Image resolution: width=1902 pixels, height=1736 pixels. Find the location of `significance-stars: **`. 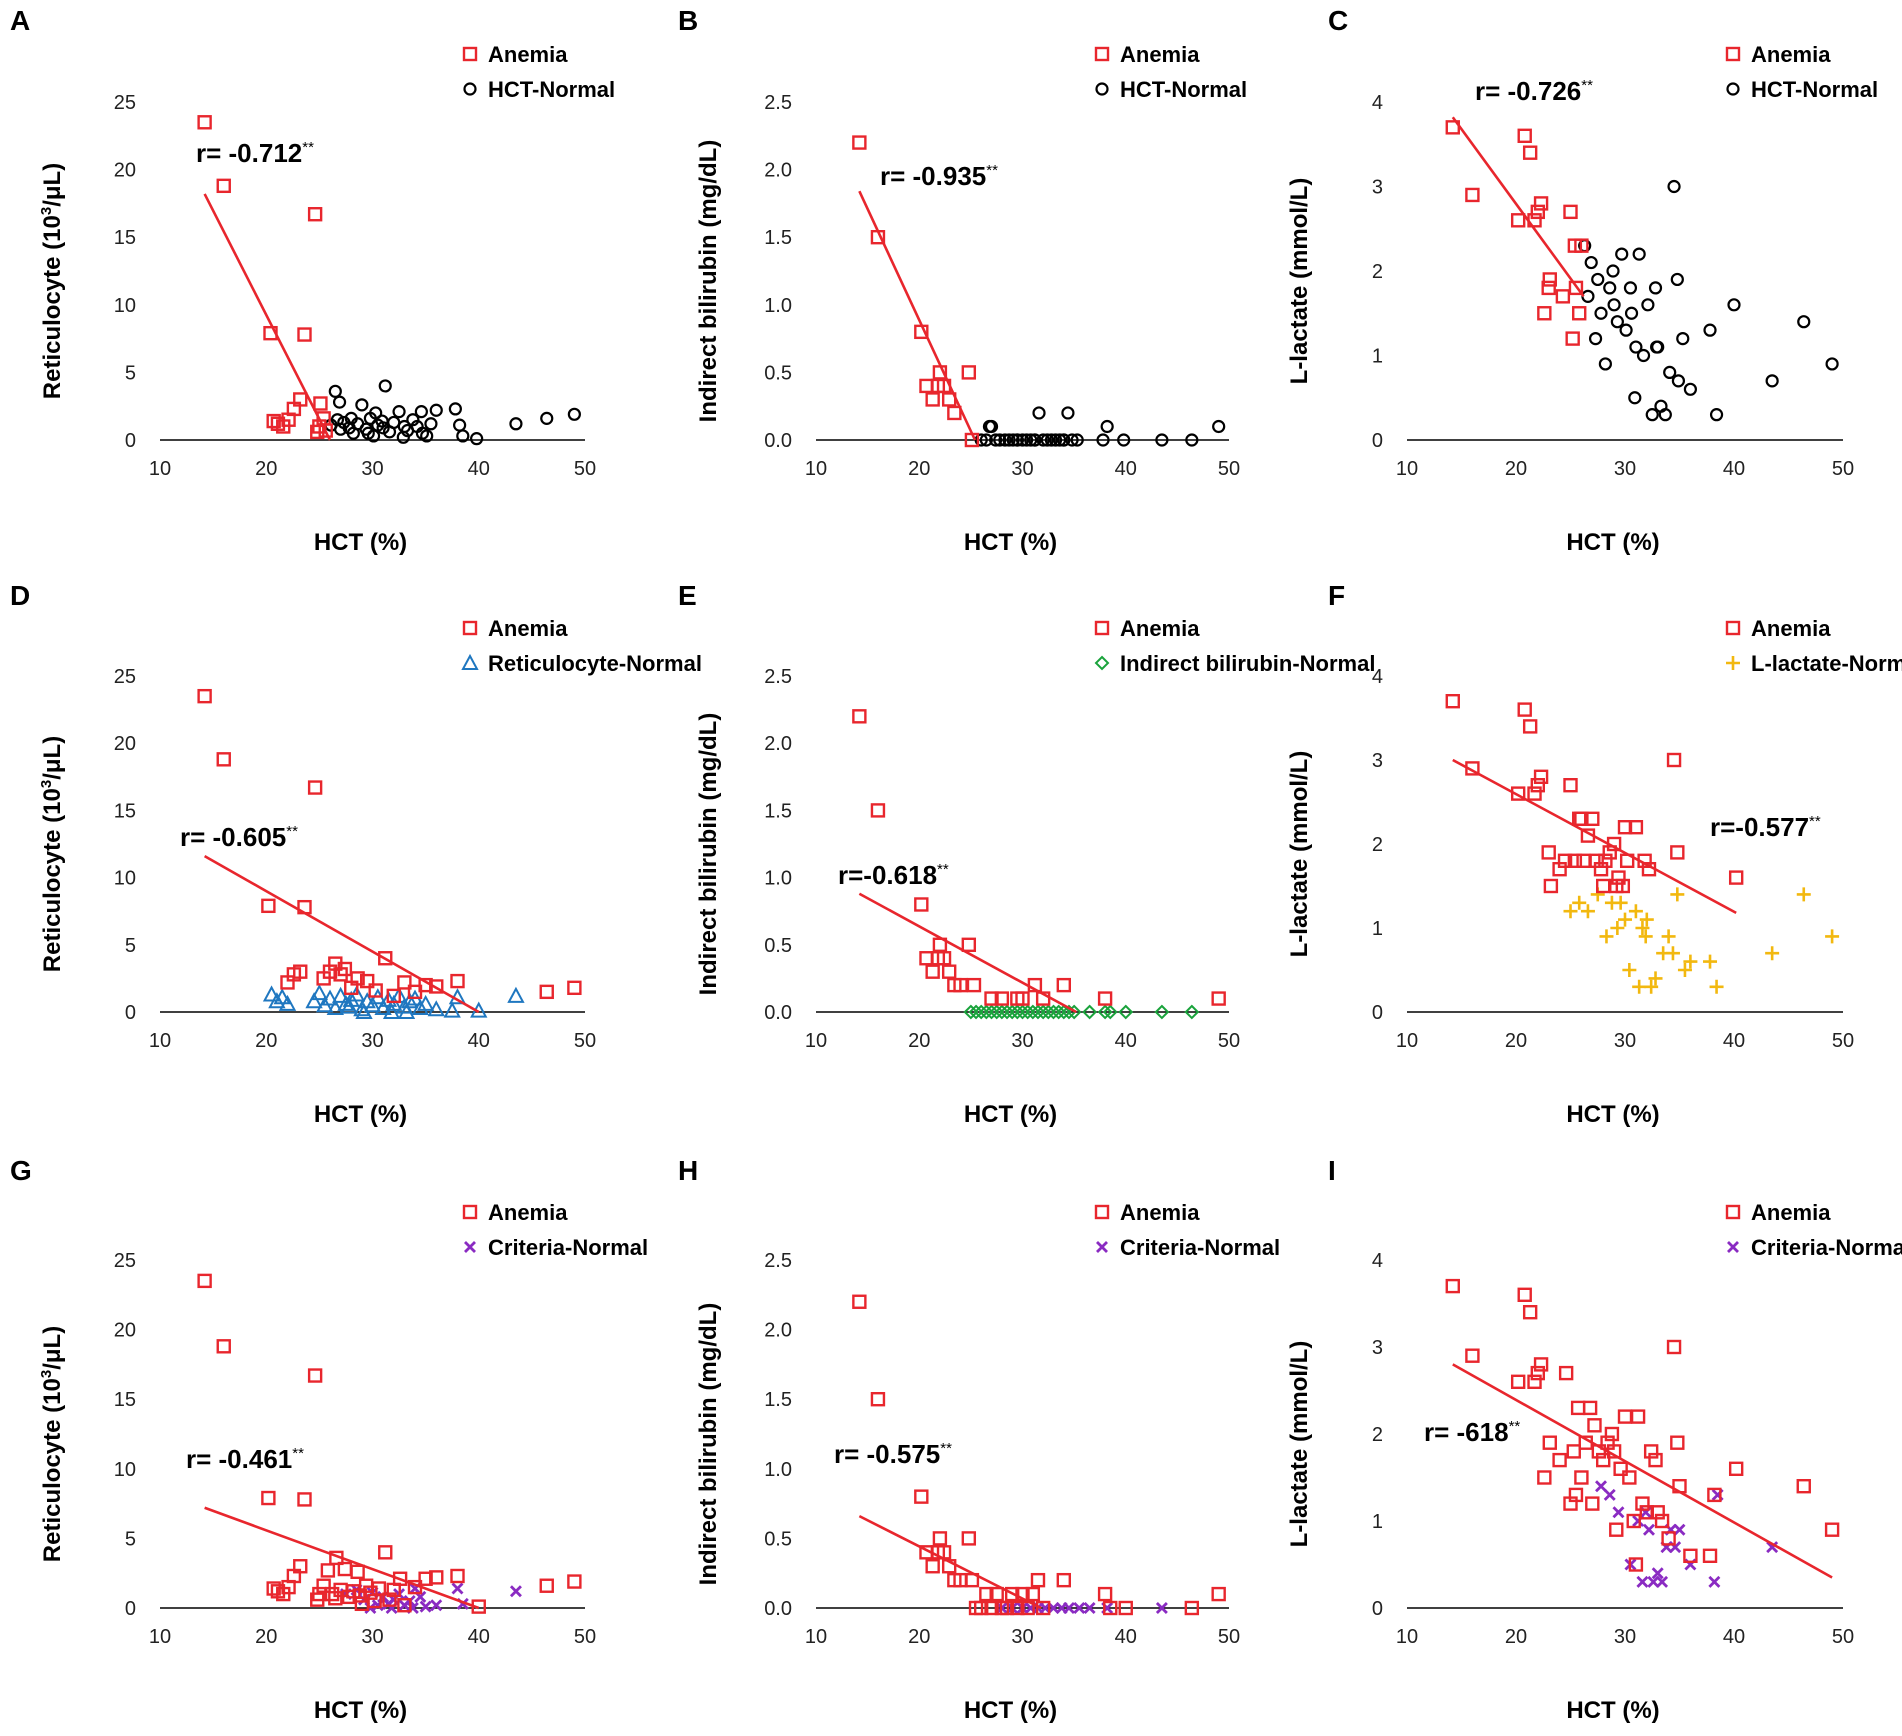

significance-stars: ** is located at coordinates (308, 147).